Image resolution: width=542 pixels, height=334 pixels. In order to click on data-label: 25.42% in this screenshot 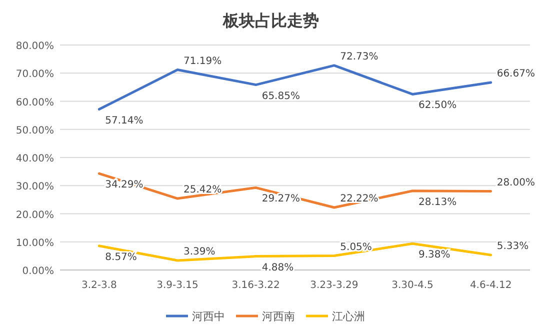, I will do `click(203, 190)`.